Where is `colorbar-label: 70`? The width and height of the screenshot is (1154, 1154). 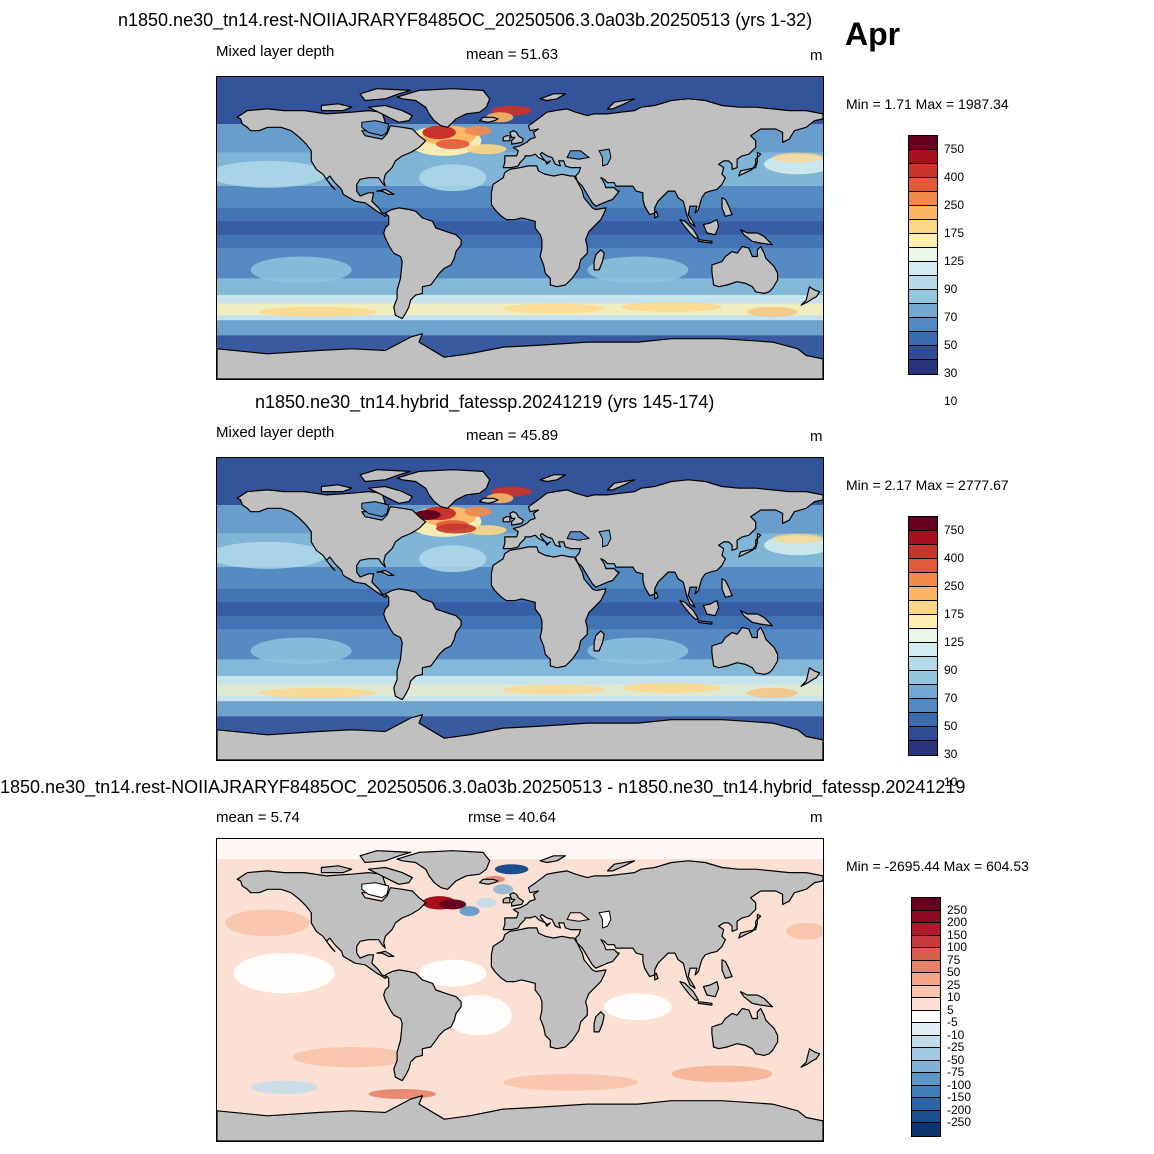 colorbar-label: 70 is located at coordinates (951, 317).